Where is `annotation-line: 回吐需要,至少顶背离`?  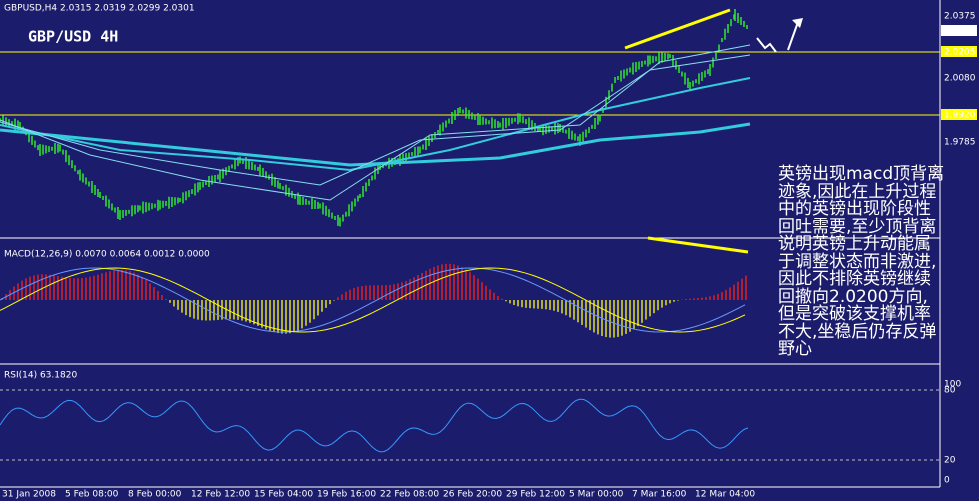 annotation-line: 回吐需要,至少顶背离 is located at coordinates (857, 226).